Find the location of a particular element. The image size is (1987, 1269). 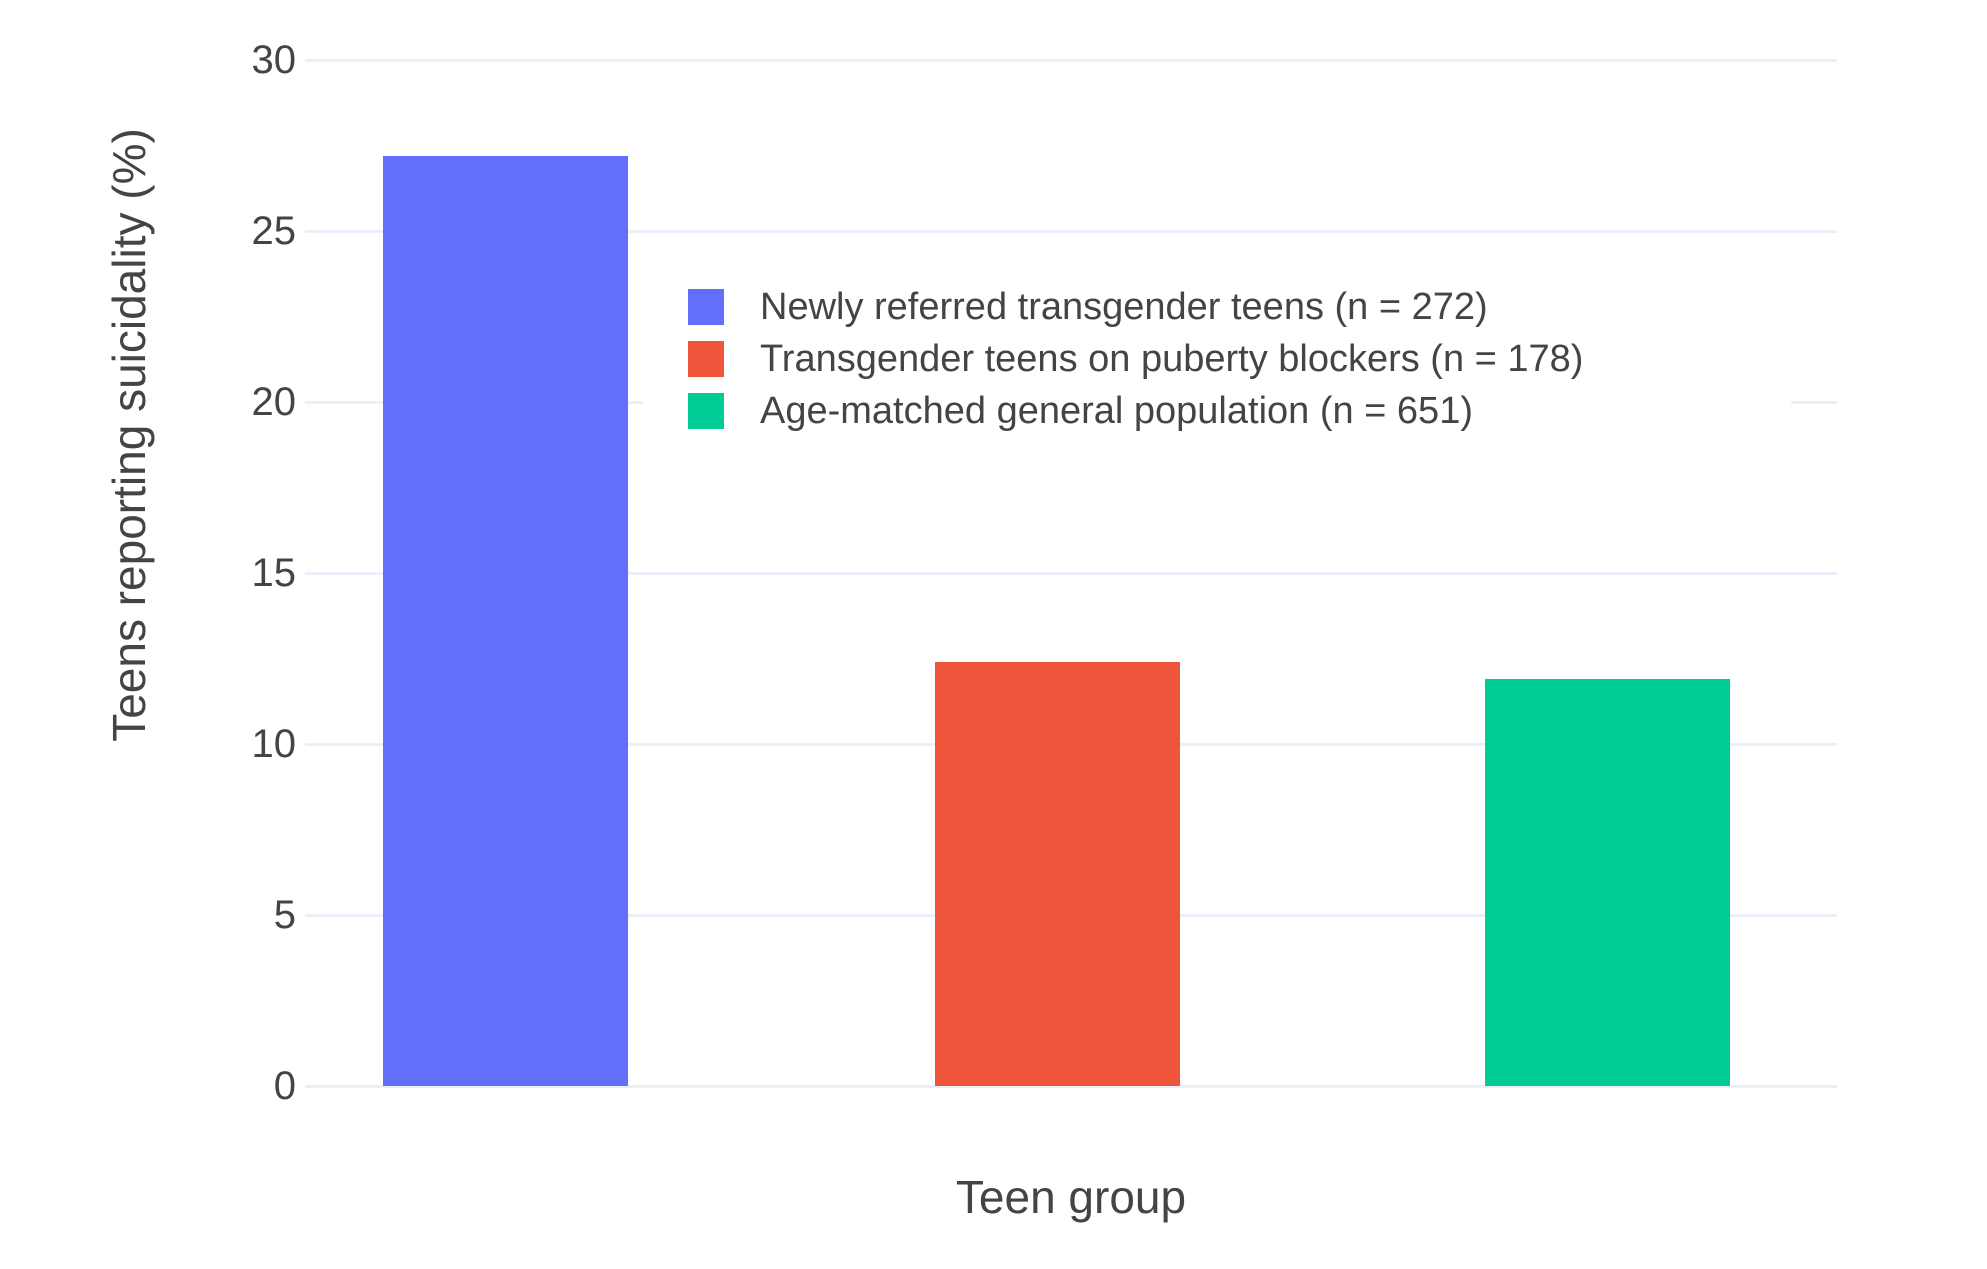

legend-item-label: Age-matched general population (n = 651) is located at coordinates (1116, 411).